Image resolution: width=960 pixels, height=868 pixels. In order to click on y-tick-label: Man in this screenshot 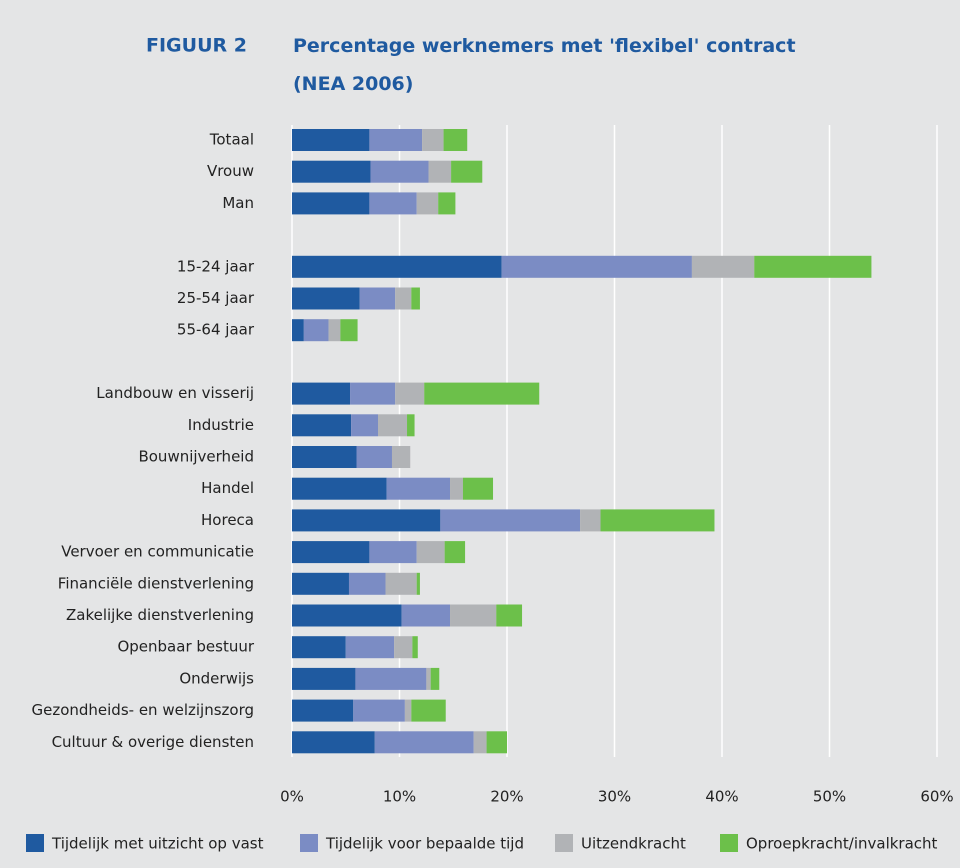, I will do `click(238, 203)`.